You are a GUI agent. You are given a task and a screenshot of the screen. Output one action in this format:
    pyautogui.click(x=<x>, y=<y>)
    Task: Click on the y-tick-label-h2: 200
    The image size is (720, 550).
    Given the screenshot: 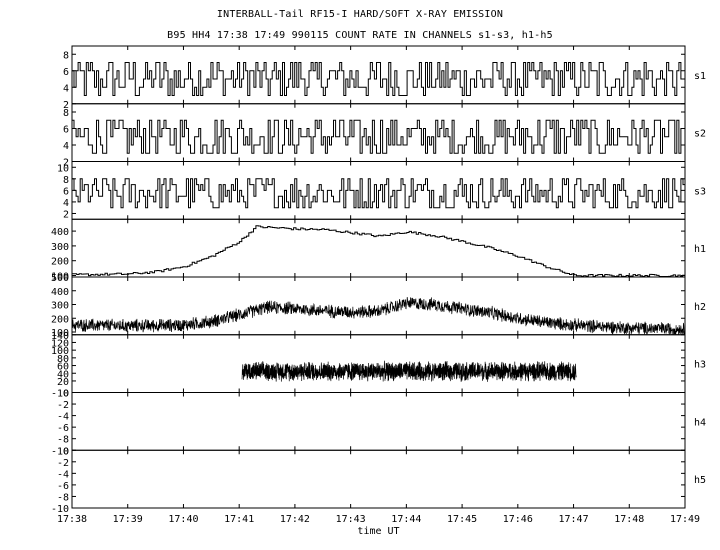 What is the action you would take?
    pyautogui.click(x=60, y=319)
    